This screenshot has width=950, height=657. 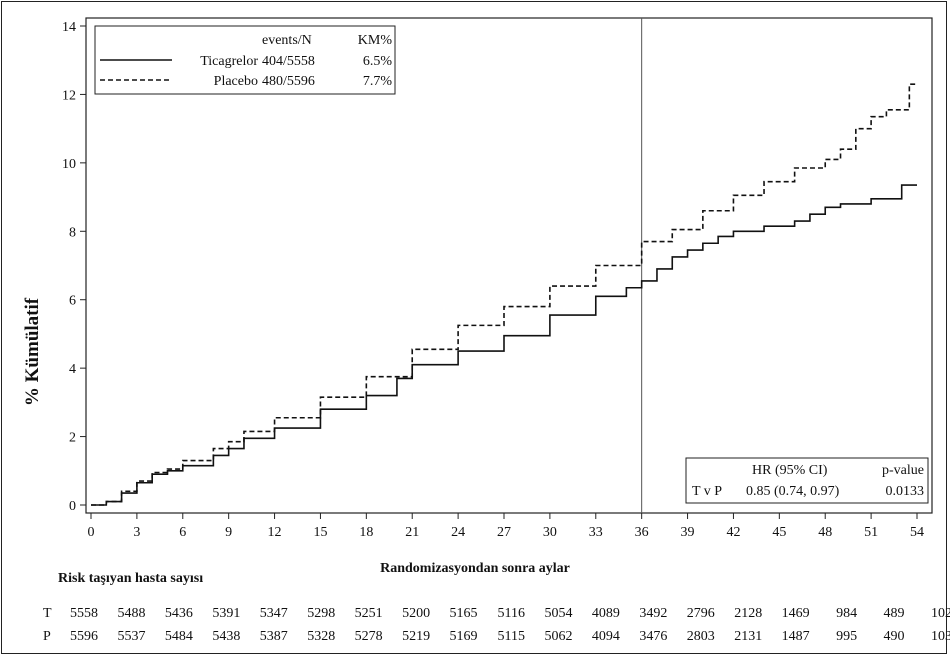 What do you see at coordinates (72, 301) in the screenshot?
I see `y-tick-label: 6` at bounding box center [72, 301].